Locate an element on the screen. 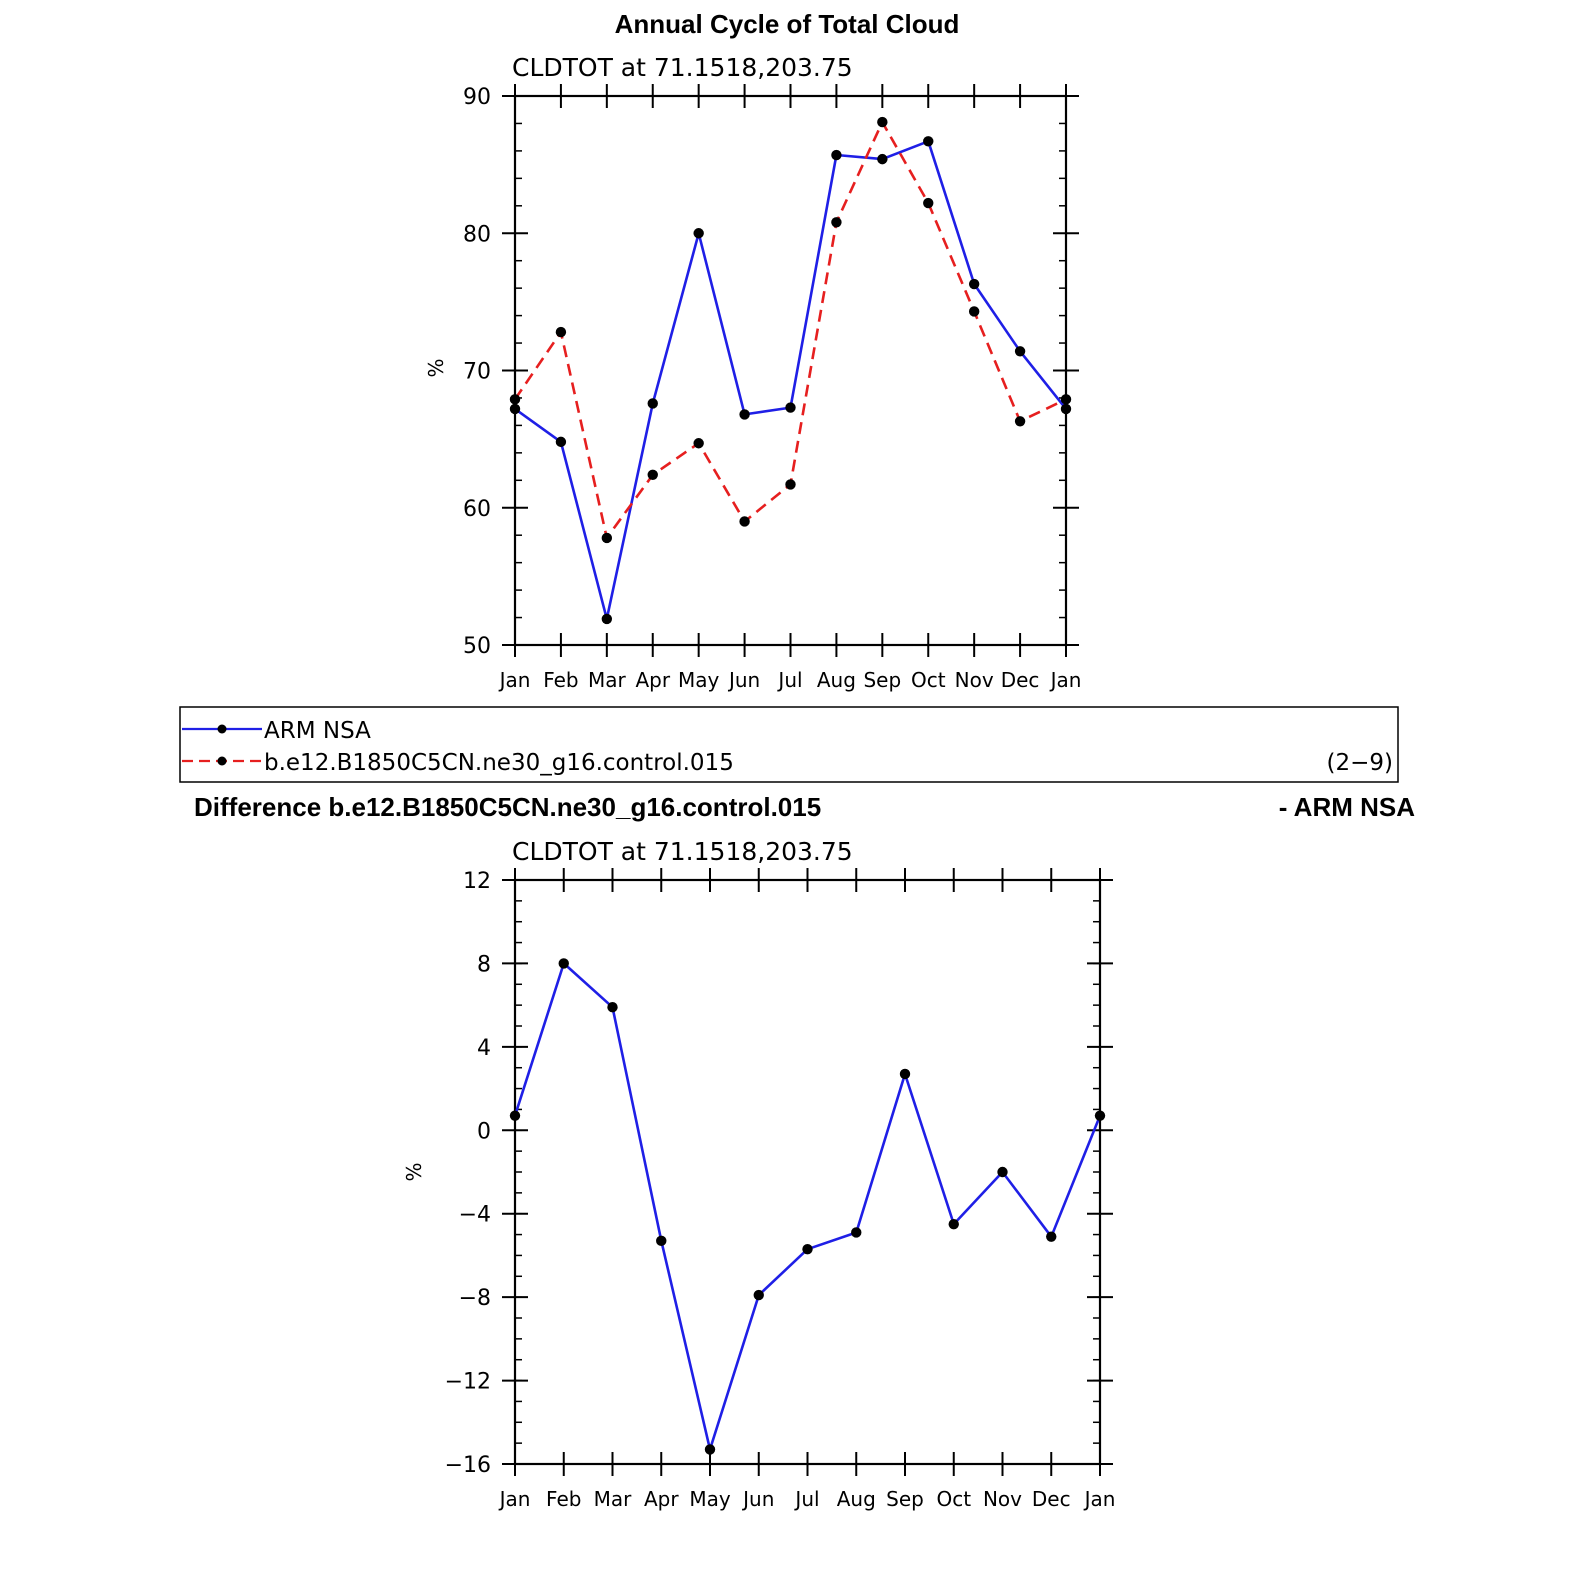 This screenshot has height=1575, width=1575. bottom-chart-x-tick-label: Apr is located at coordinates (661, 1499).